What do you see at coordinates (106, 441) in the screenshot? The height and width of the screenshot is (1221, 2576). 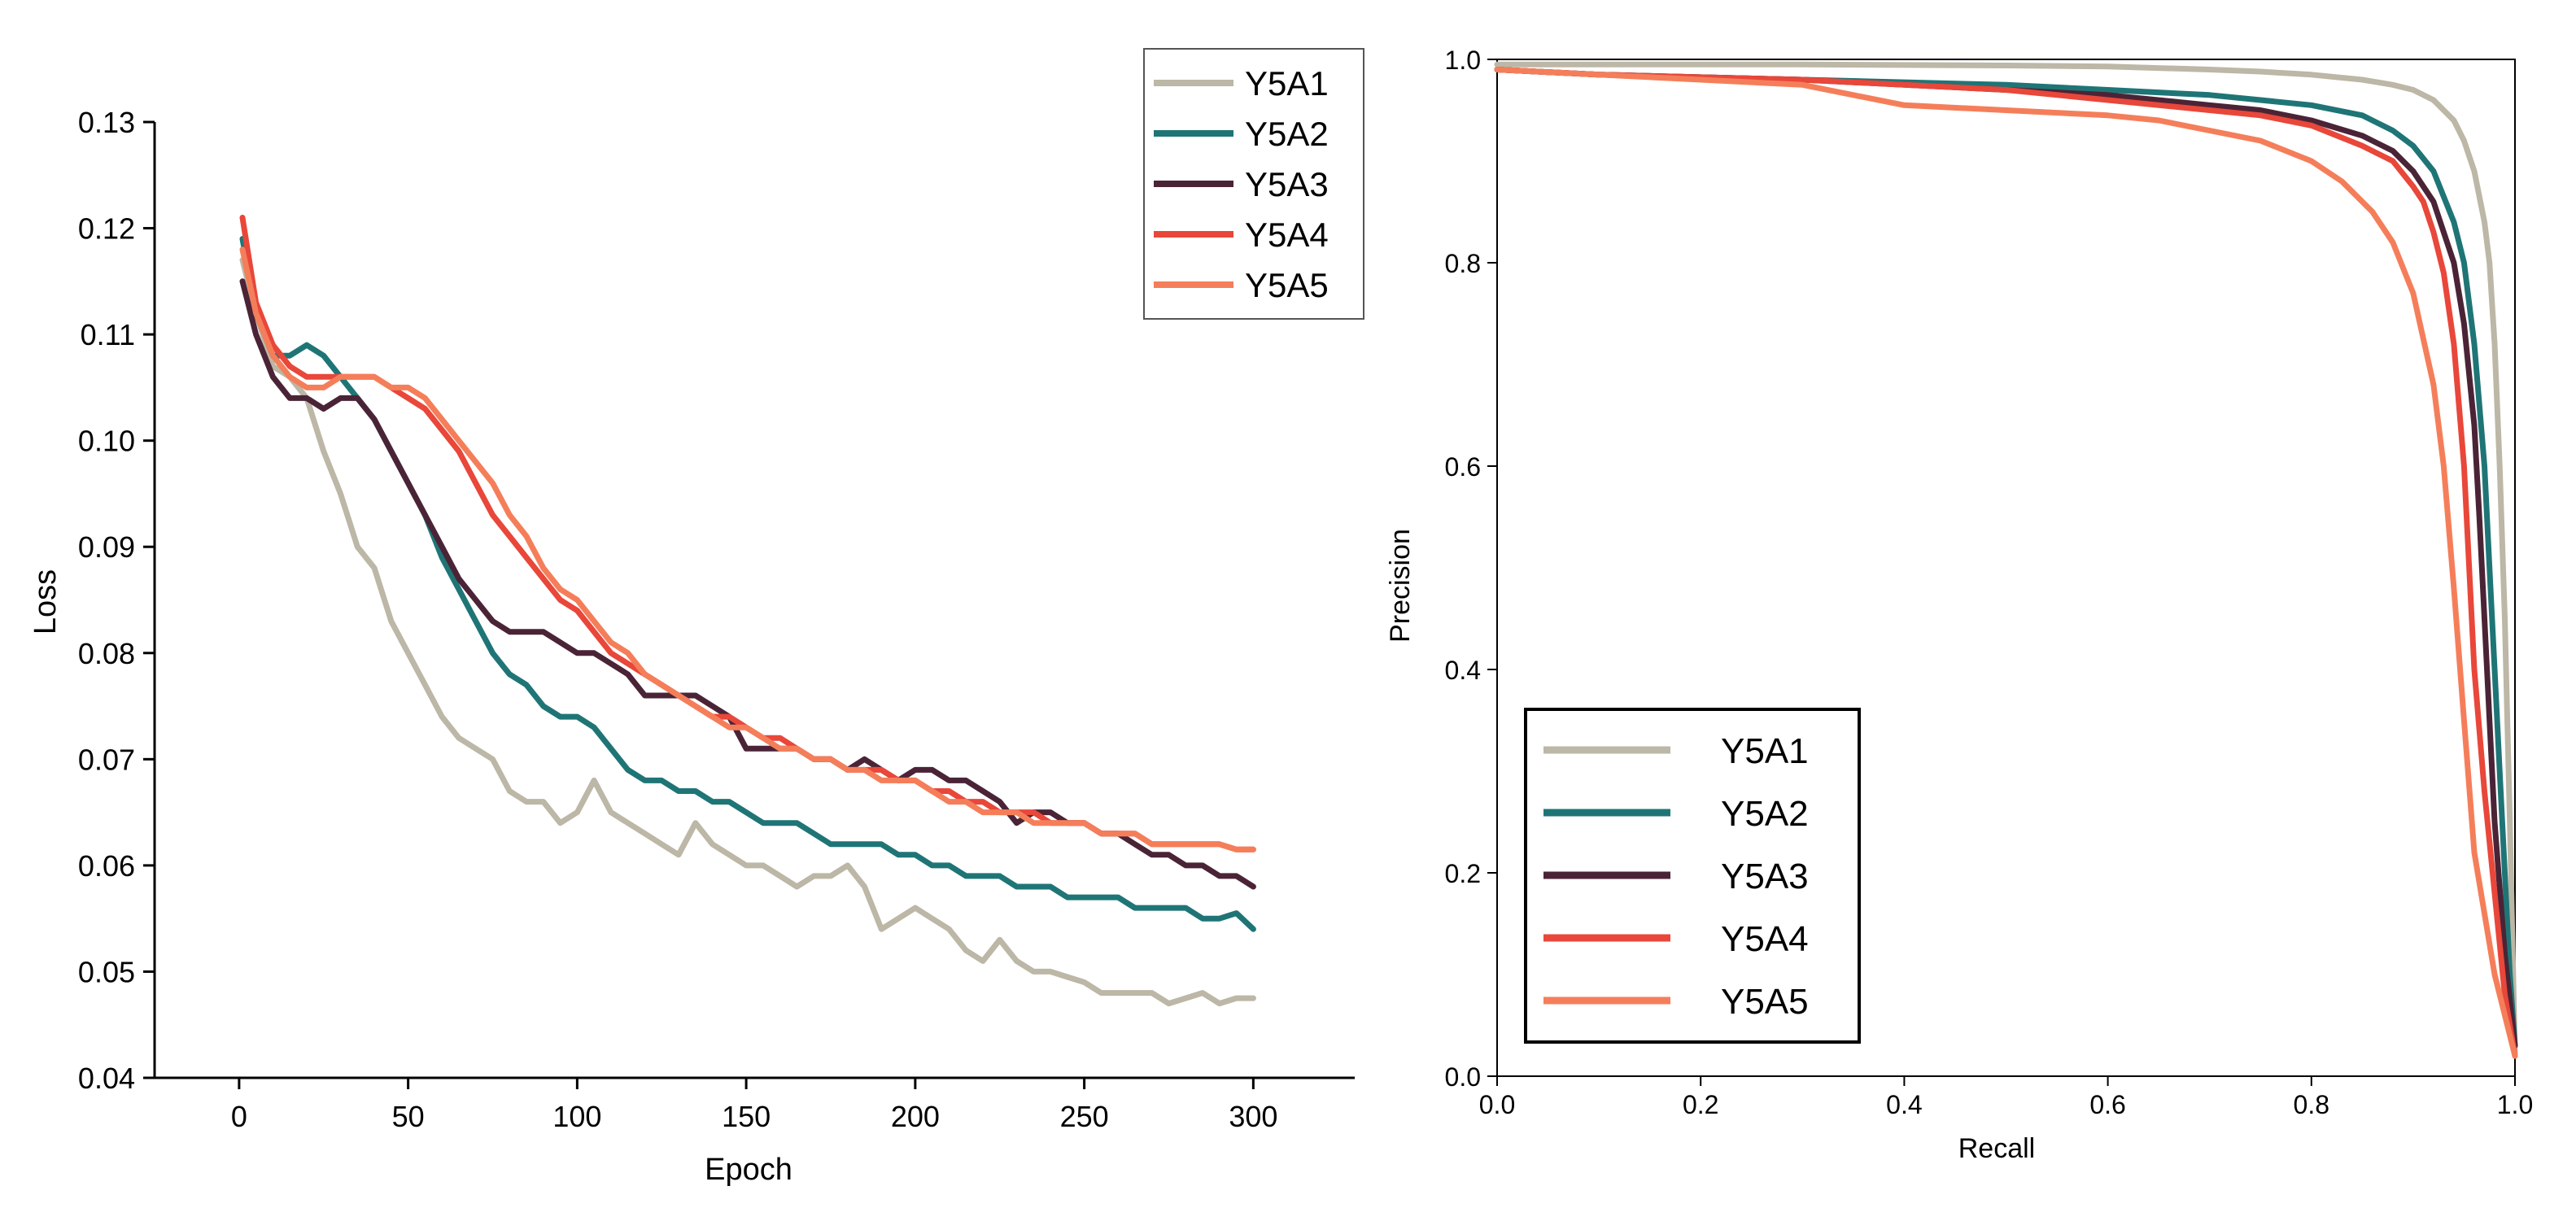 I see `loss-ytick-label: 0.10` at bounding box center [106, 441].